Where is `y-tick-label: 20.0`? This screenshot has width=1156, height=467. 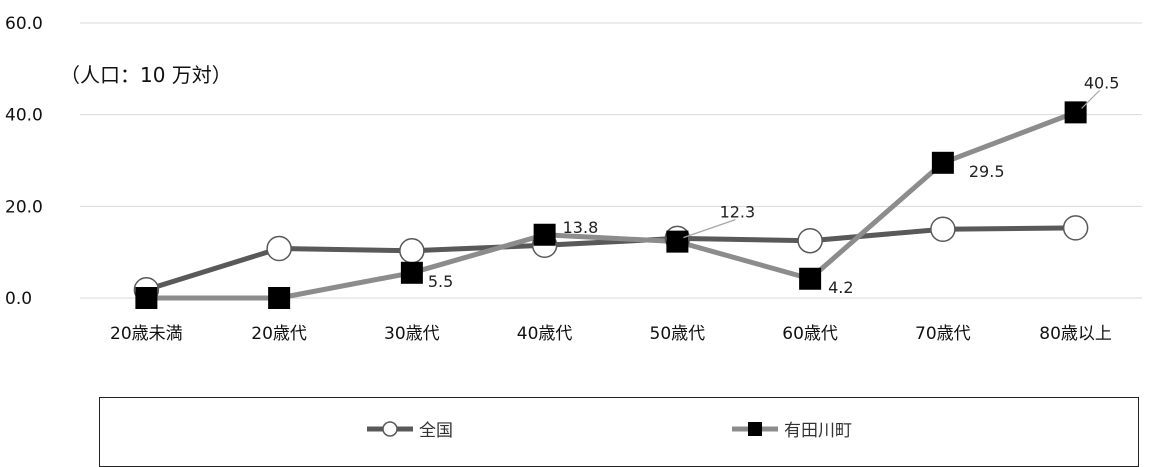
y-tick-label: 20.0 is located at coordinates (24, 207).